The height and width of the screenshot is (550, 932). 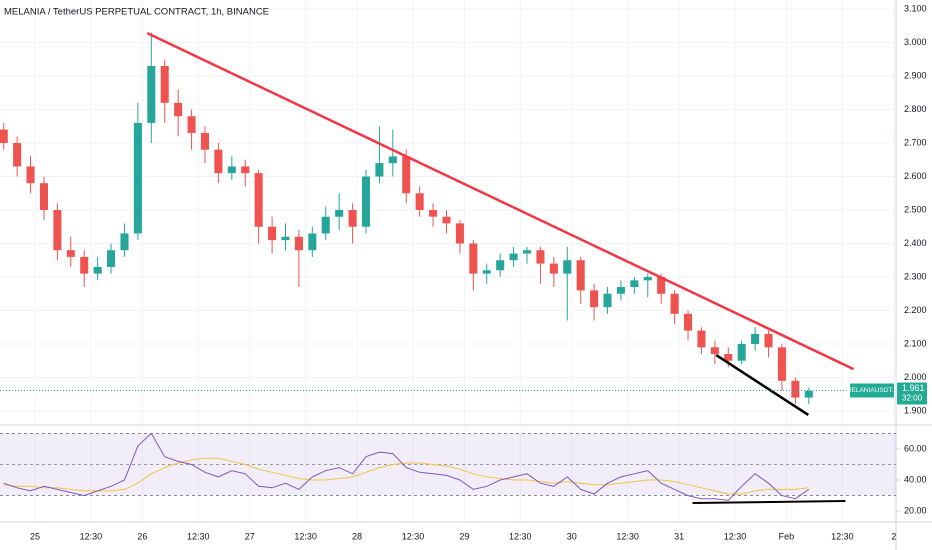 I want to click on countdown-label: 32:00, so click(x=912, y=398).